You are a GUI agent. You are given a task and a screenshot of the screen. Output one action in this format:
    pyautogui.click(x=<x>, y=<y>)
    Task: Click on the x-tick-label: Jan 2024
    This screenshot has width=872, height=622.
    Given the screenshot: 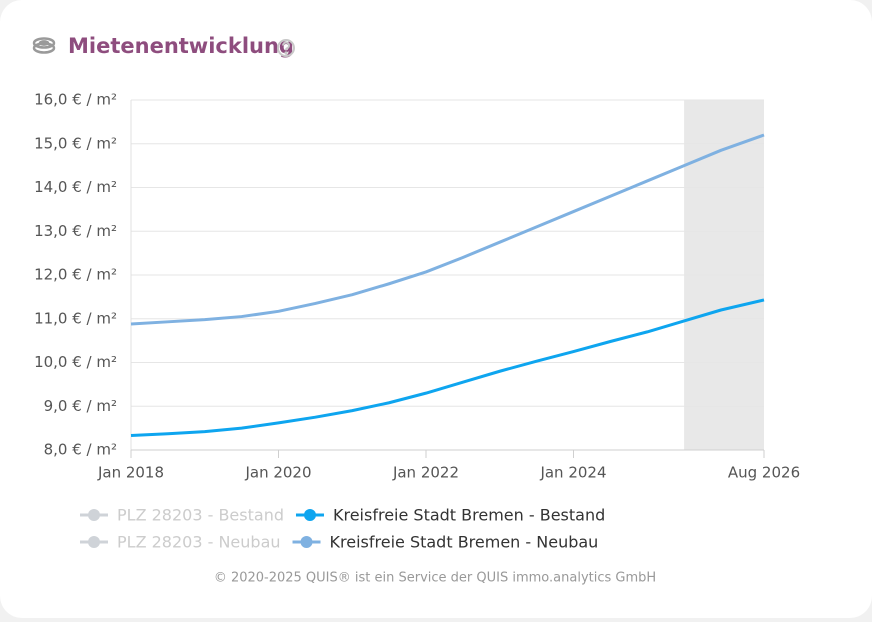 What is the action you would take?
    pyautogui.click(x=572, y=473)
    